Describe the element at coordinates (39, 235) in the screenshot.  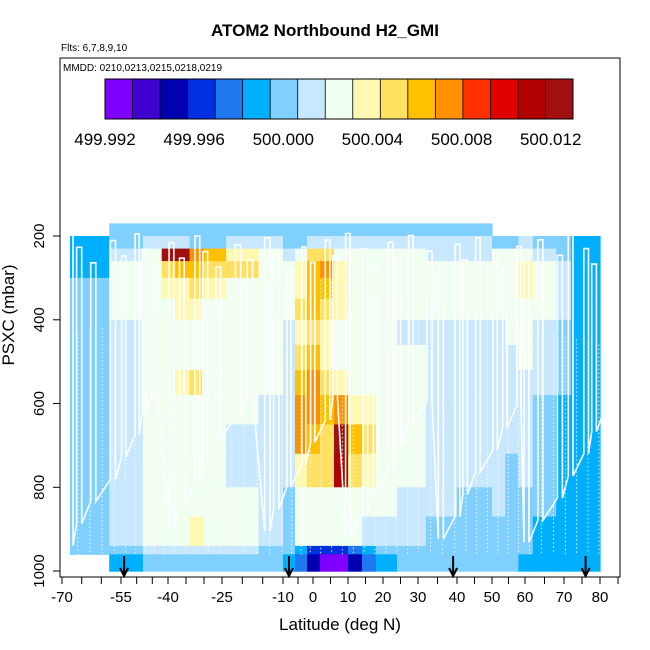
I see `y-tick-label: 200` at that location.